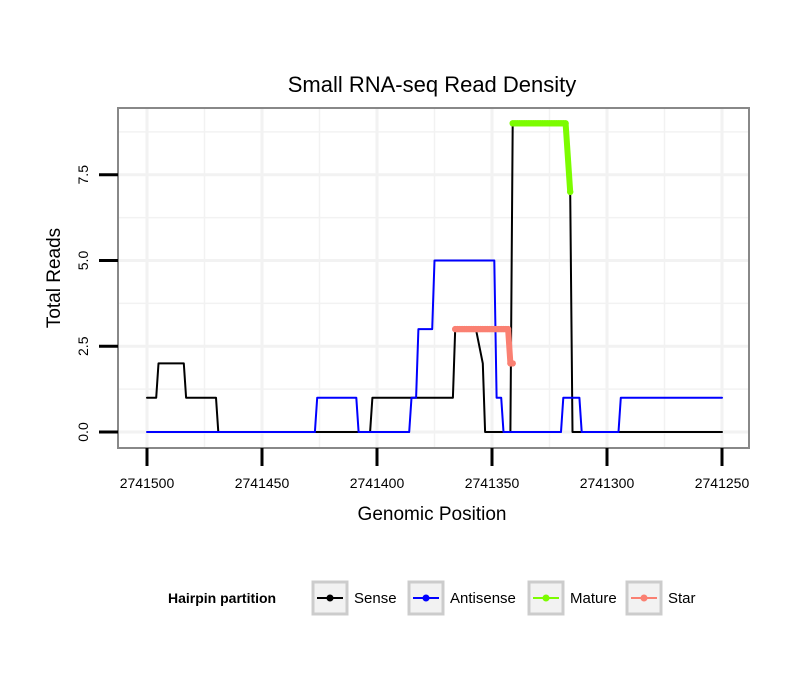 The height and width of the screenshot is (690, 810). What do you see at coordinates (83, 175) in the screenshot?
I see `y-tick-label: 7.5` at bounding box center [83, 175].